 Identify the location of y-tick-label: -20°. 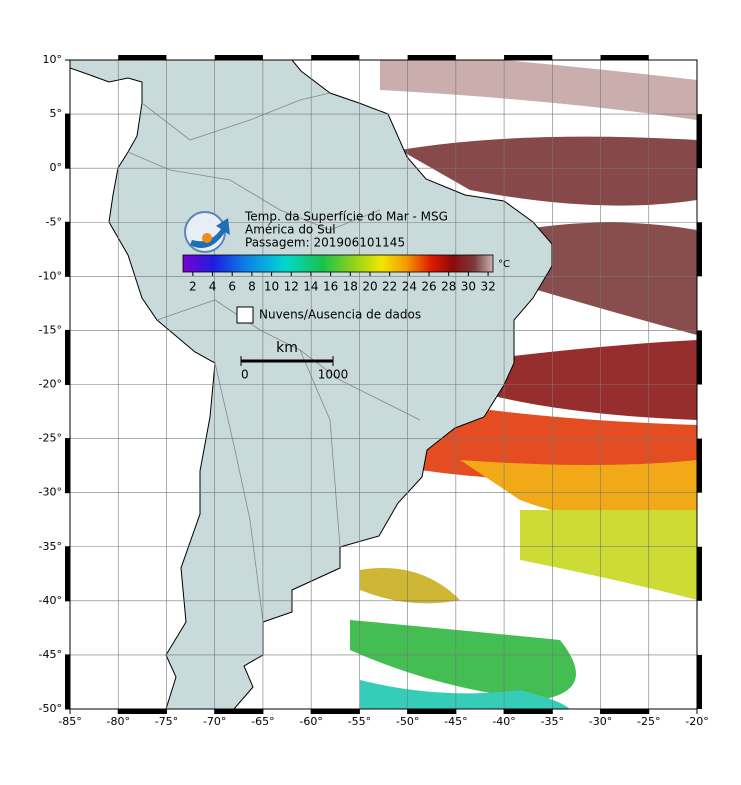
(50, 384).